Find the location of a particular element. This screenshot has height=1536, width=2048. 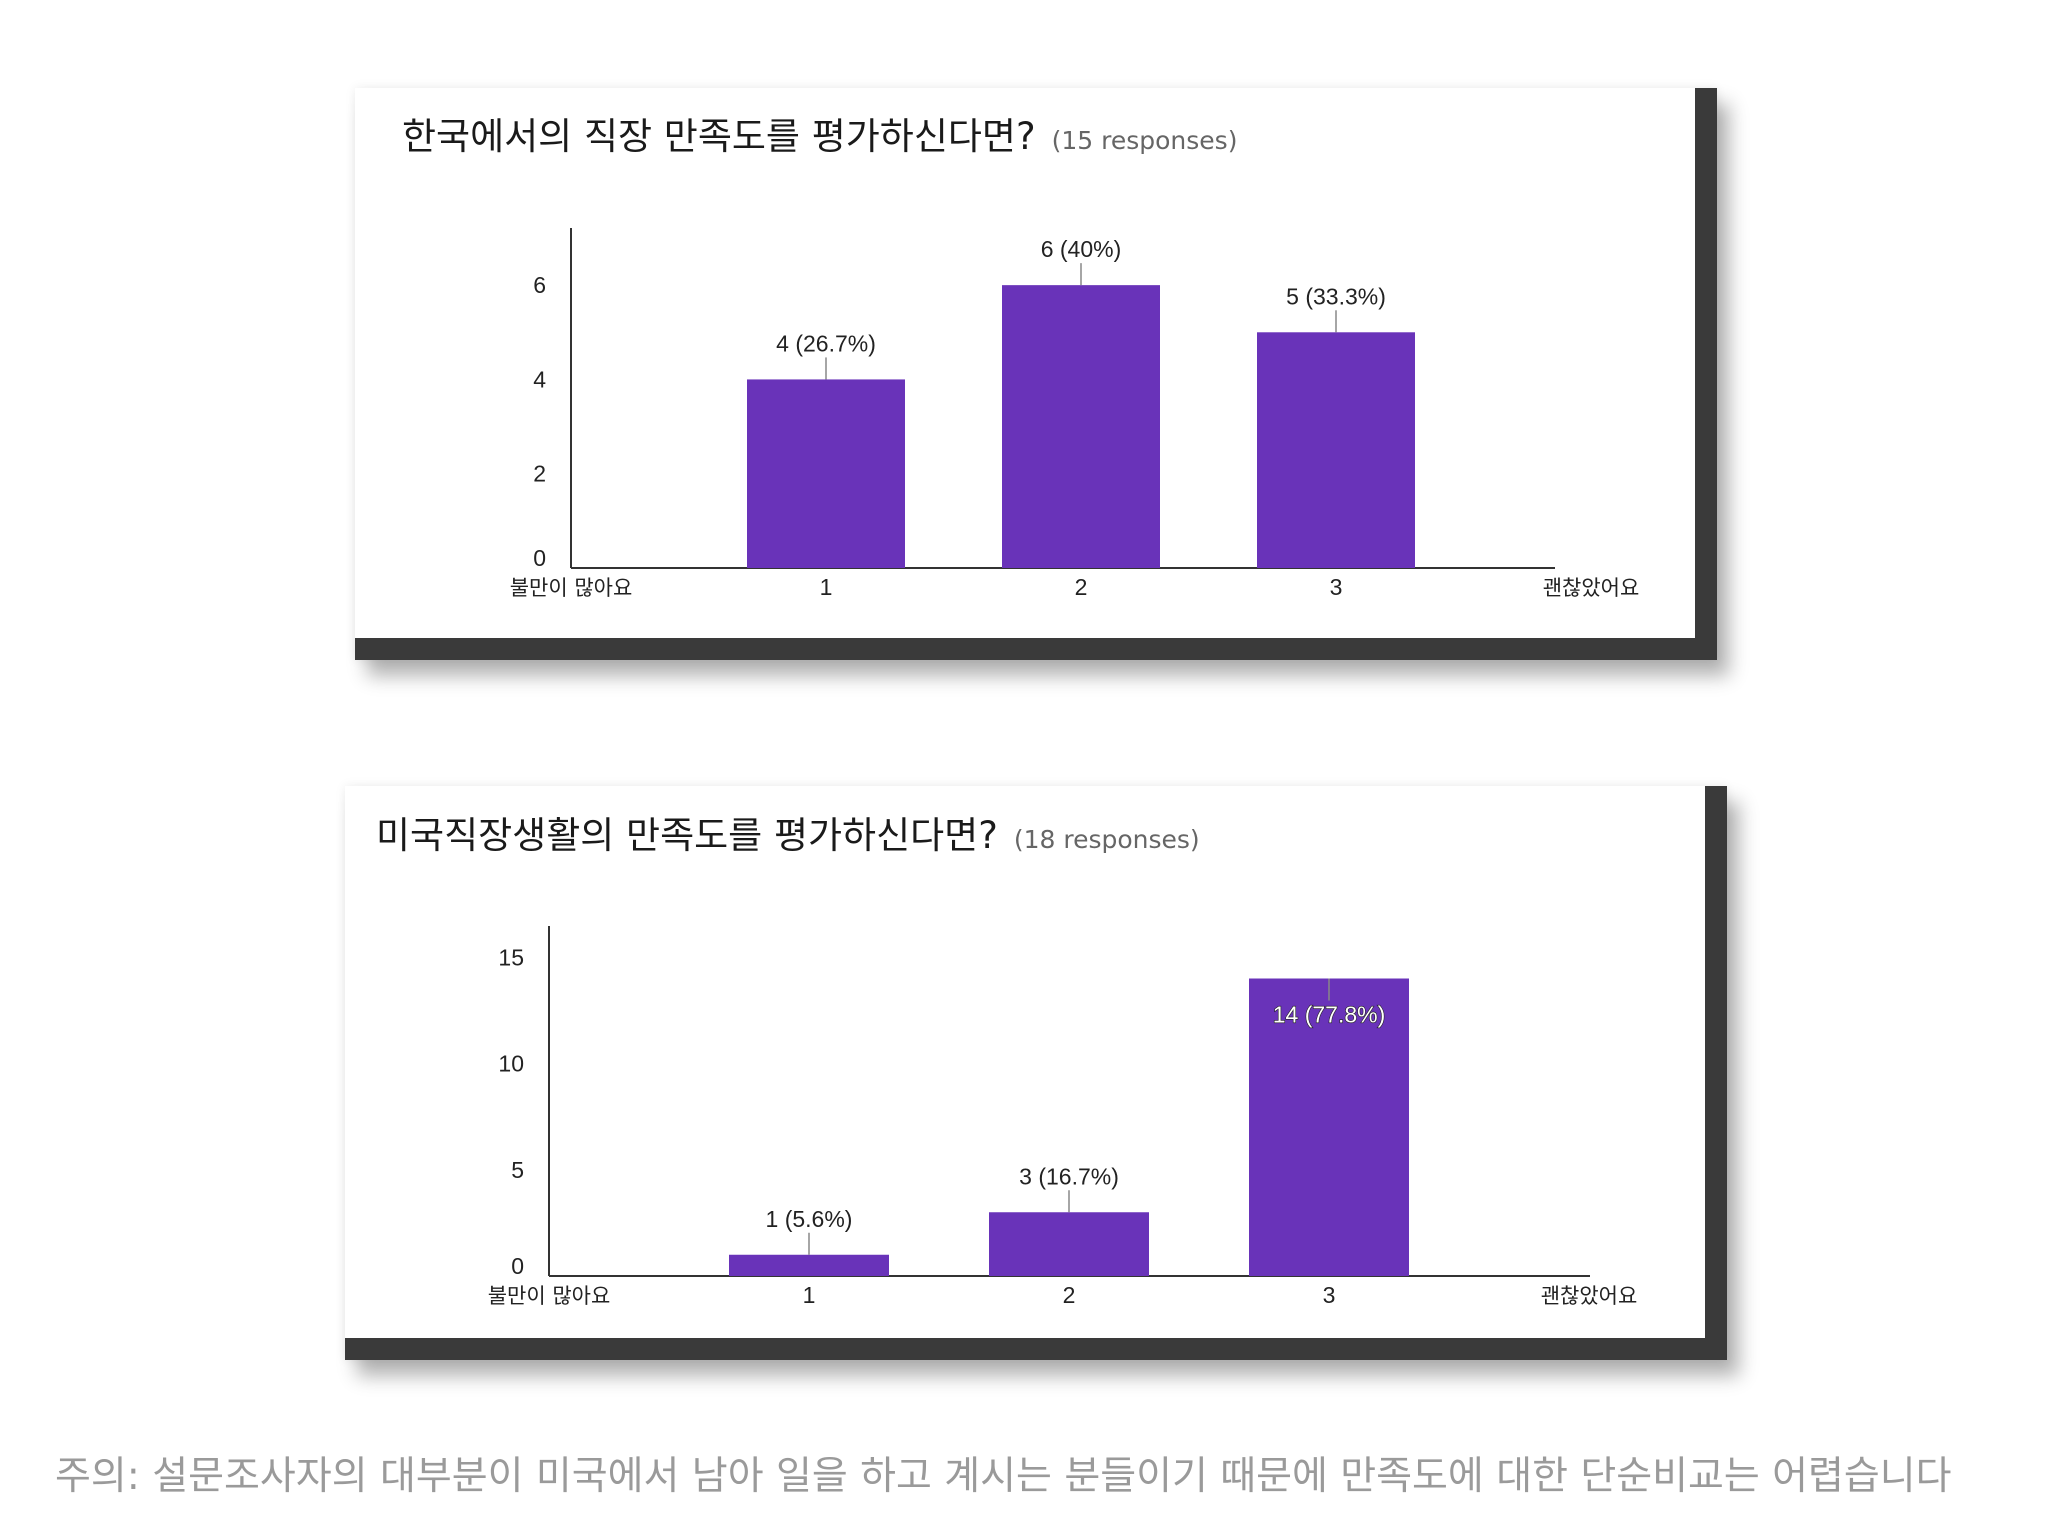

data-label: 14 (77.8%) is located at coordinates (1329, 1015).